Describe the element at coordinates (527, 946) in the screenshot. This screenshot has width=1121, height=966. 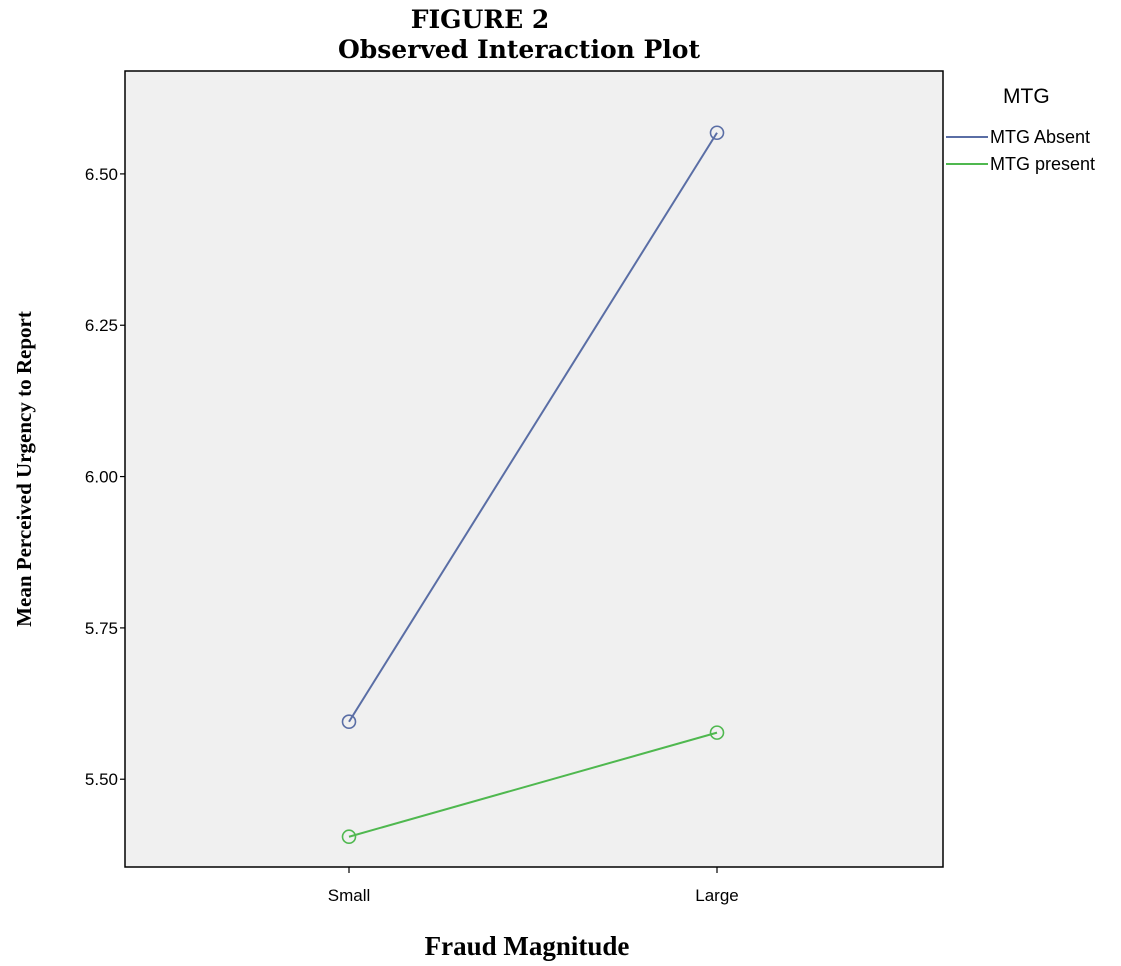
I see `x-axis-title: Fraud Magnitude` at that location.